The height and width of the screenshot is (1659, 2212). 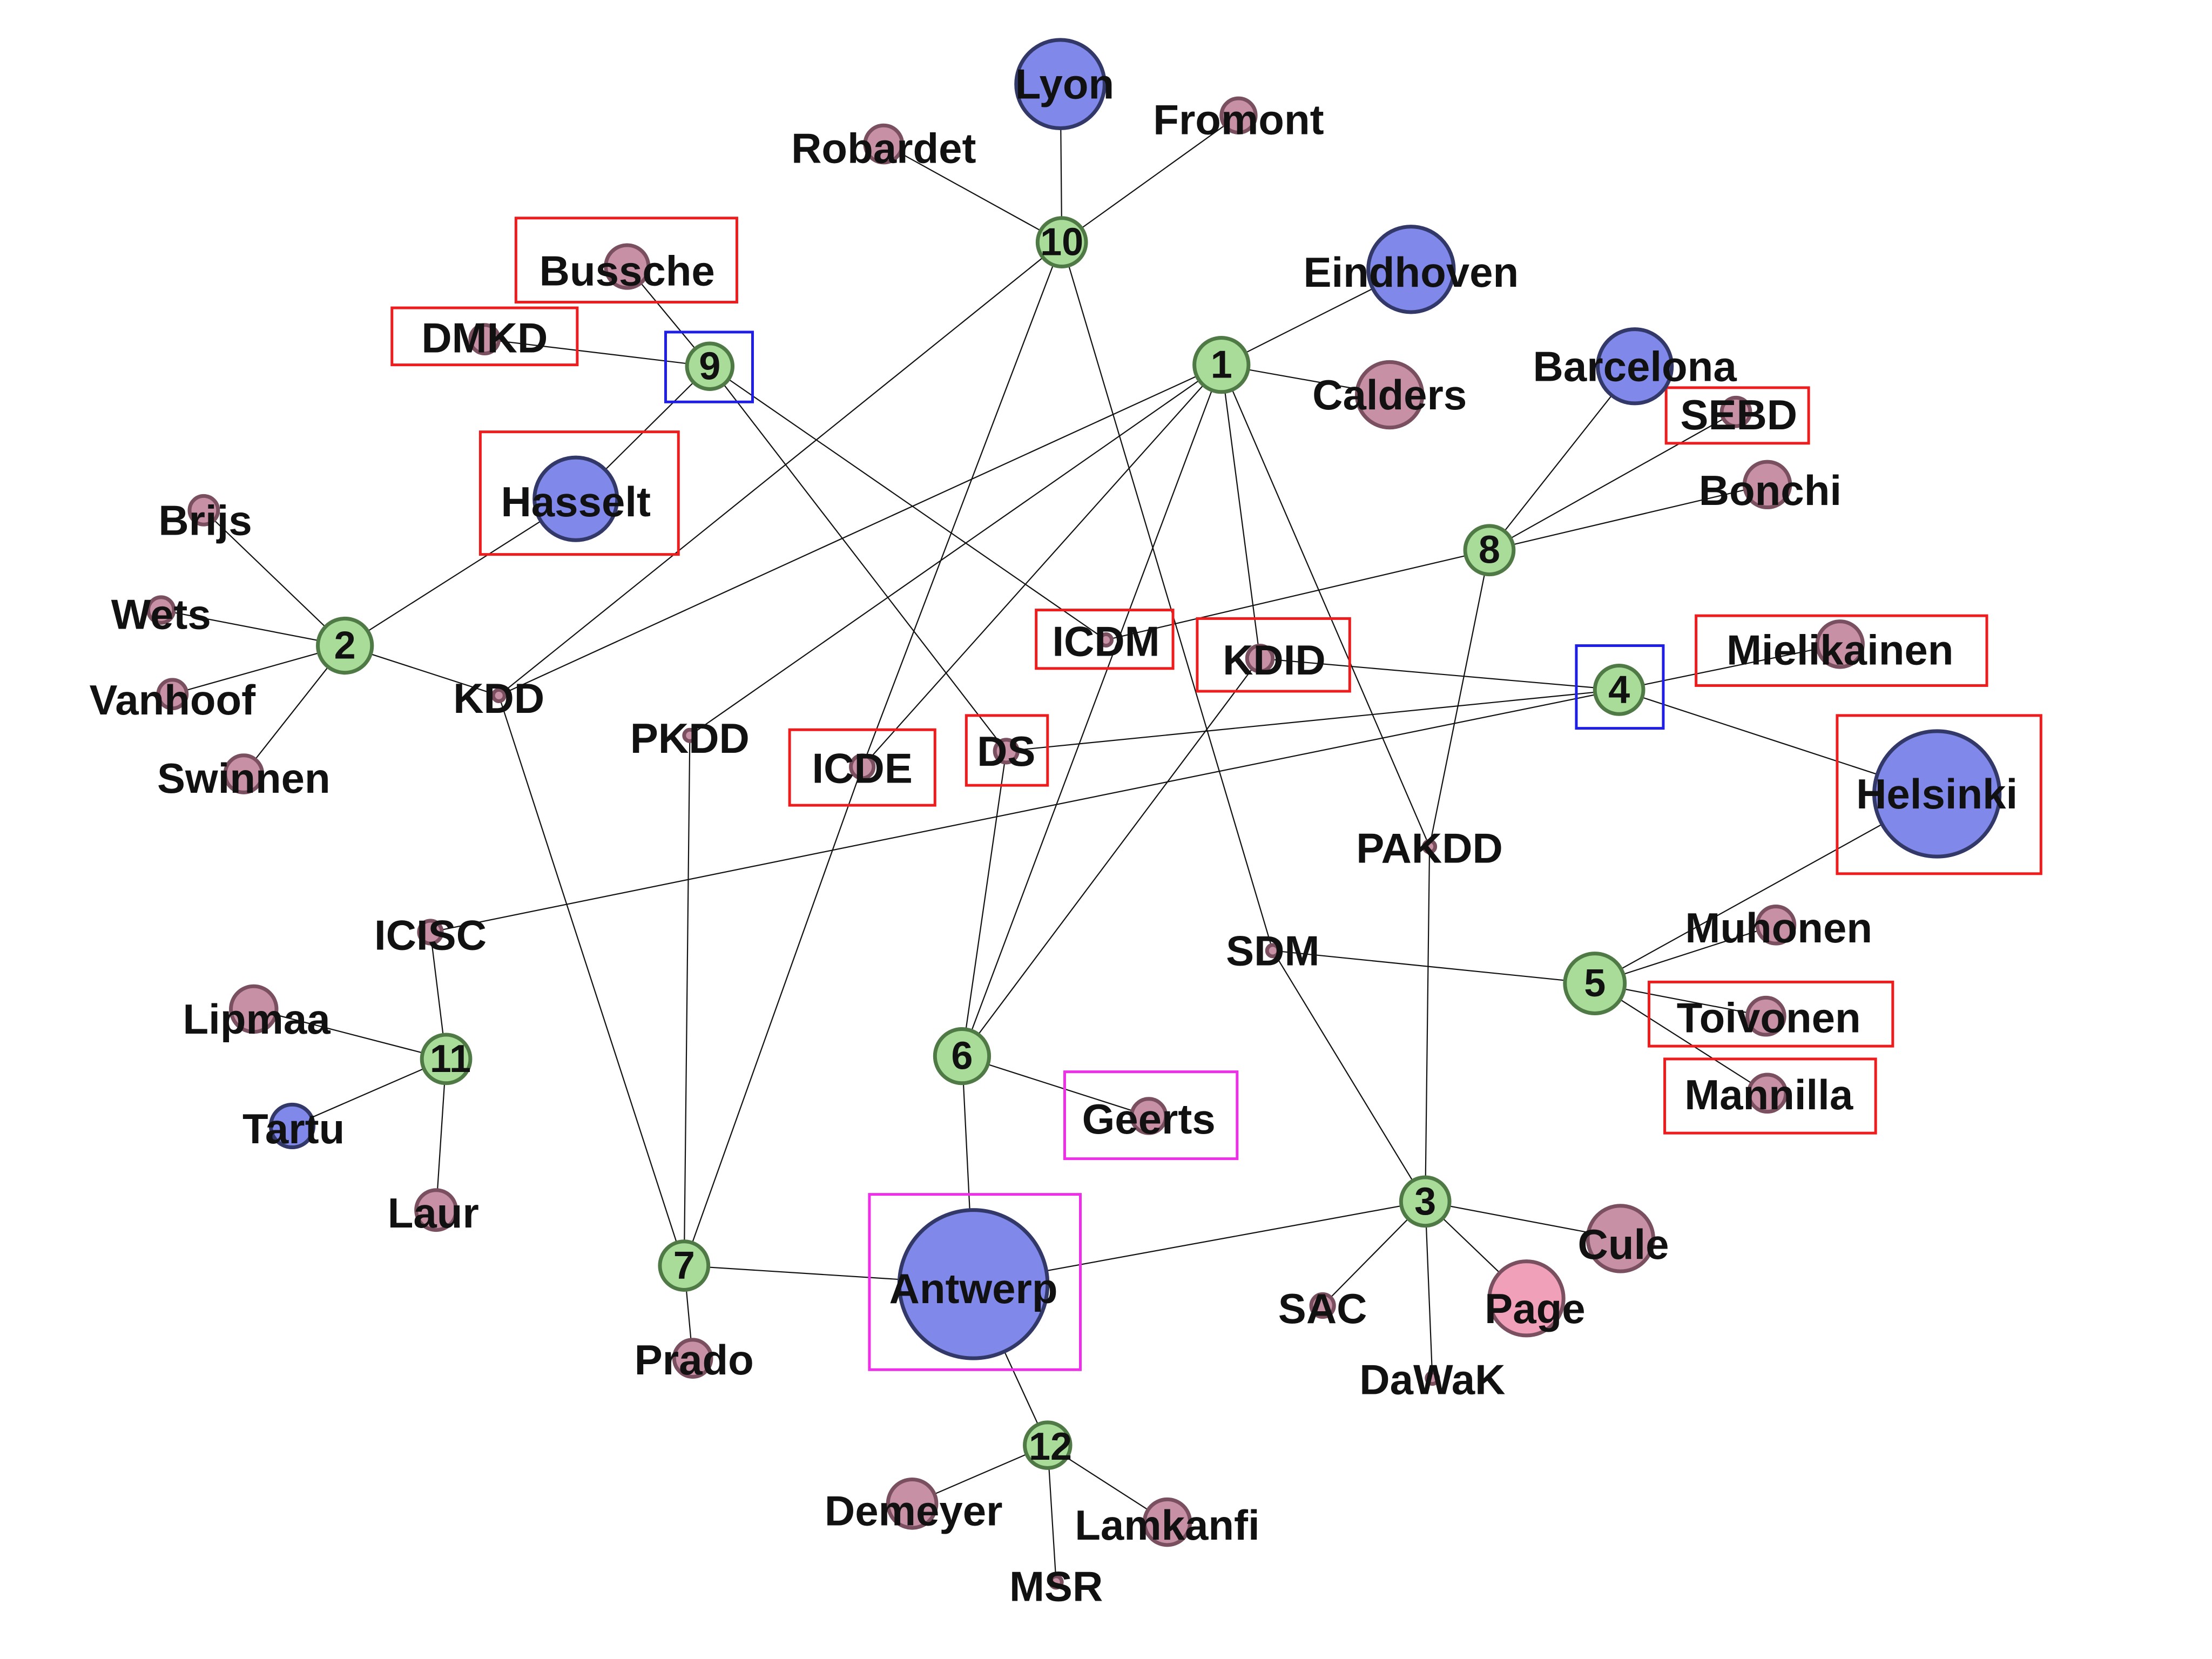 I want to click on label-calders: Calders, so click(x=1389, y=395).